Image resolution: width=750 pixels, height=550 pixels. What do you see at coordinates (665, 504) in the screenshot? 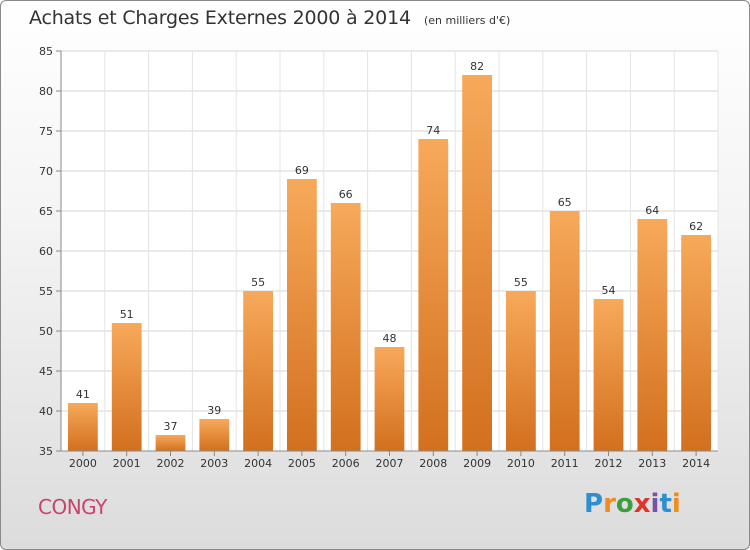
I see `logo-letter: t` at bounding box center [665, 504].